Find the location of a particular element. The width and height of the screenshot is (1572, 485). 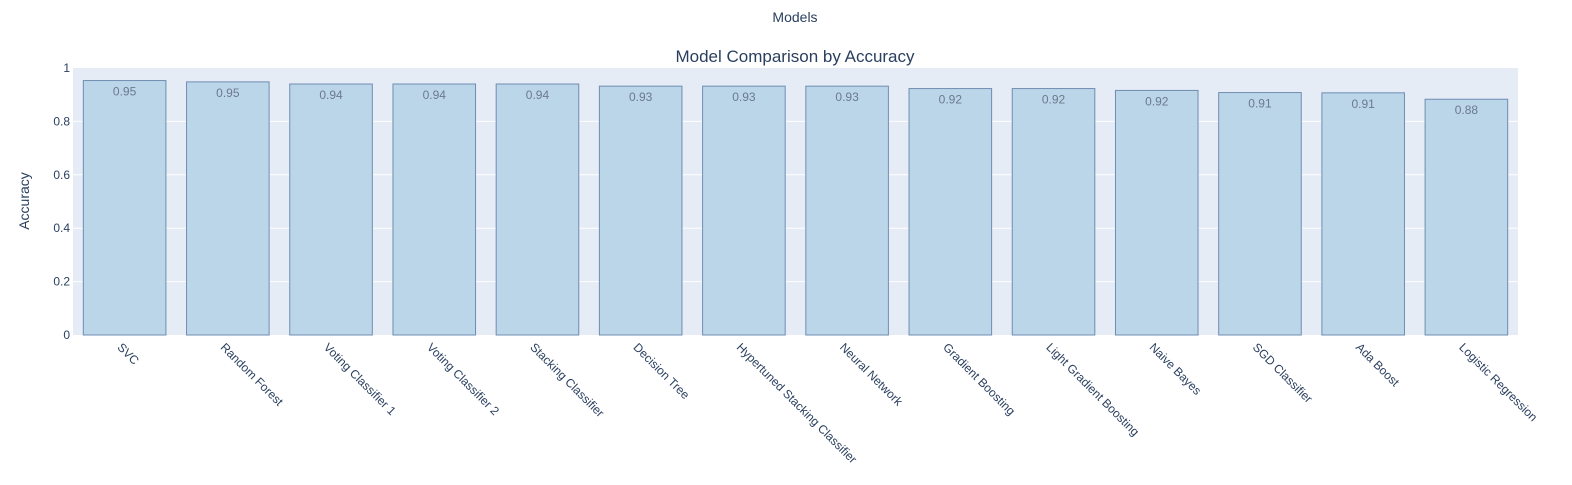

chart-title: Model Comparison by Accuracy is located at coordinates (795, 56).